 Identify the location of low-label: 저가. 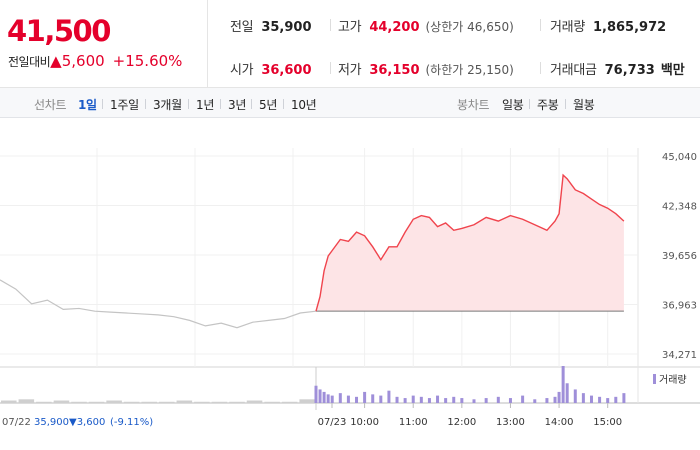
(350, 70).